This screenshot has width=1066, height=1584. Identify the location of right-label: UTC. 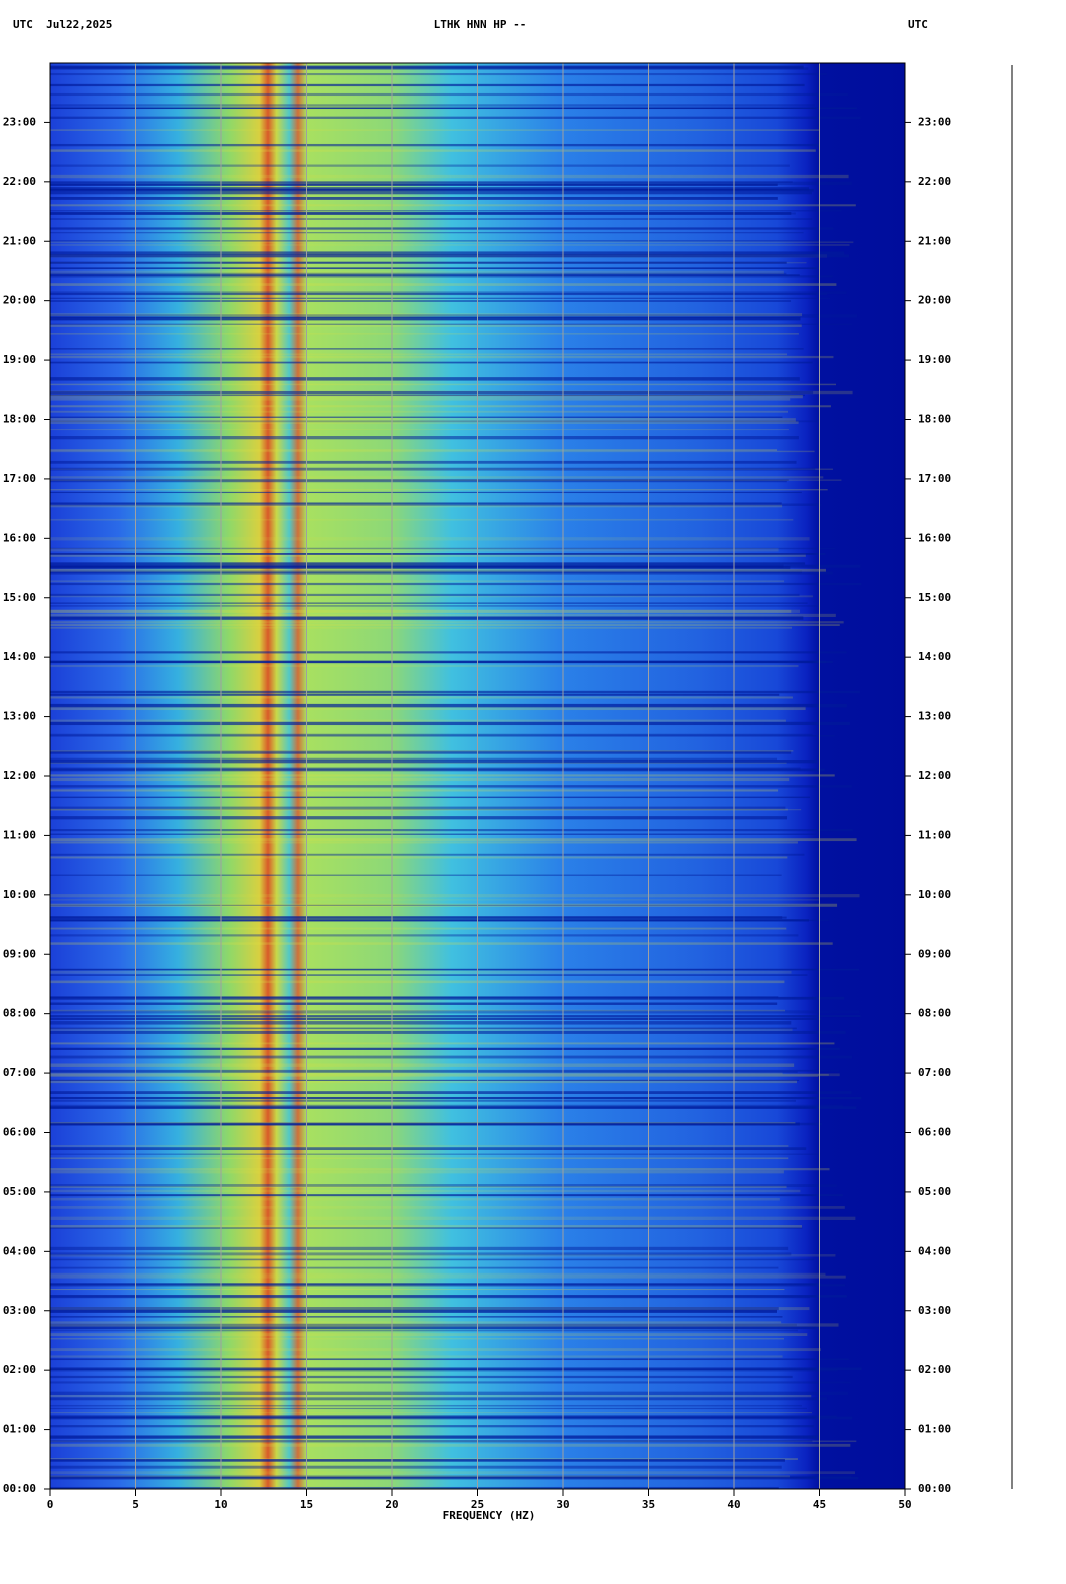
(918, 24).